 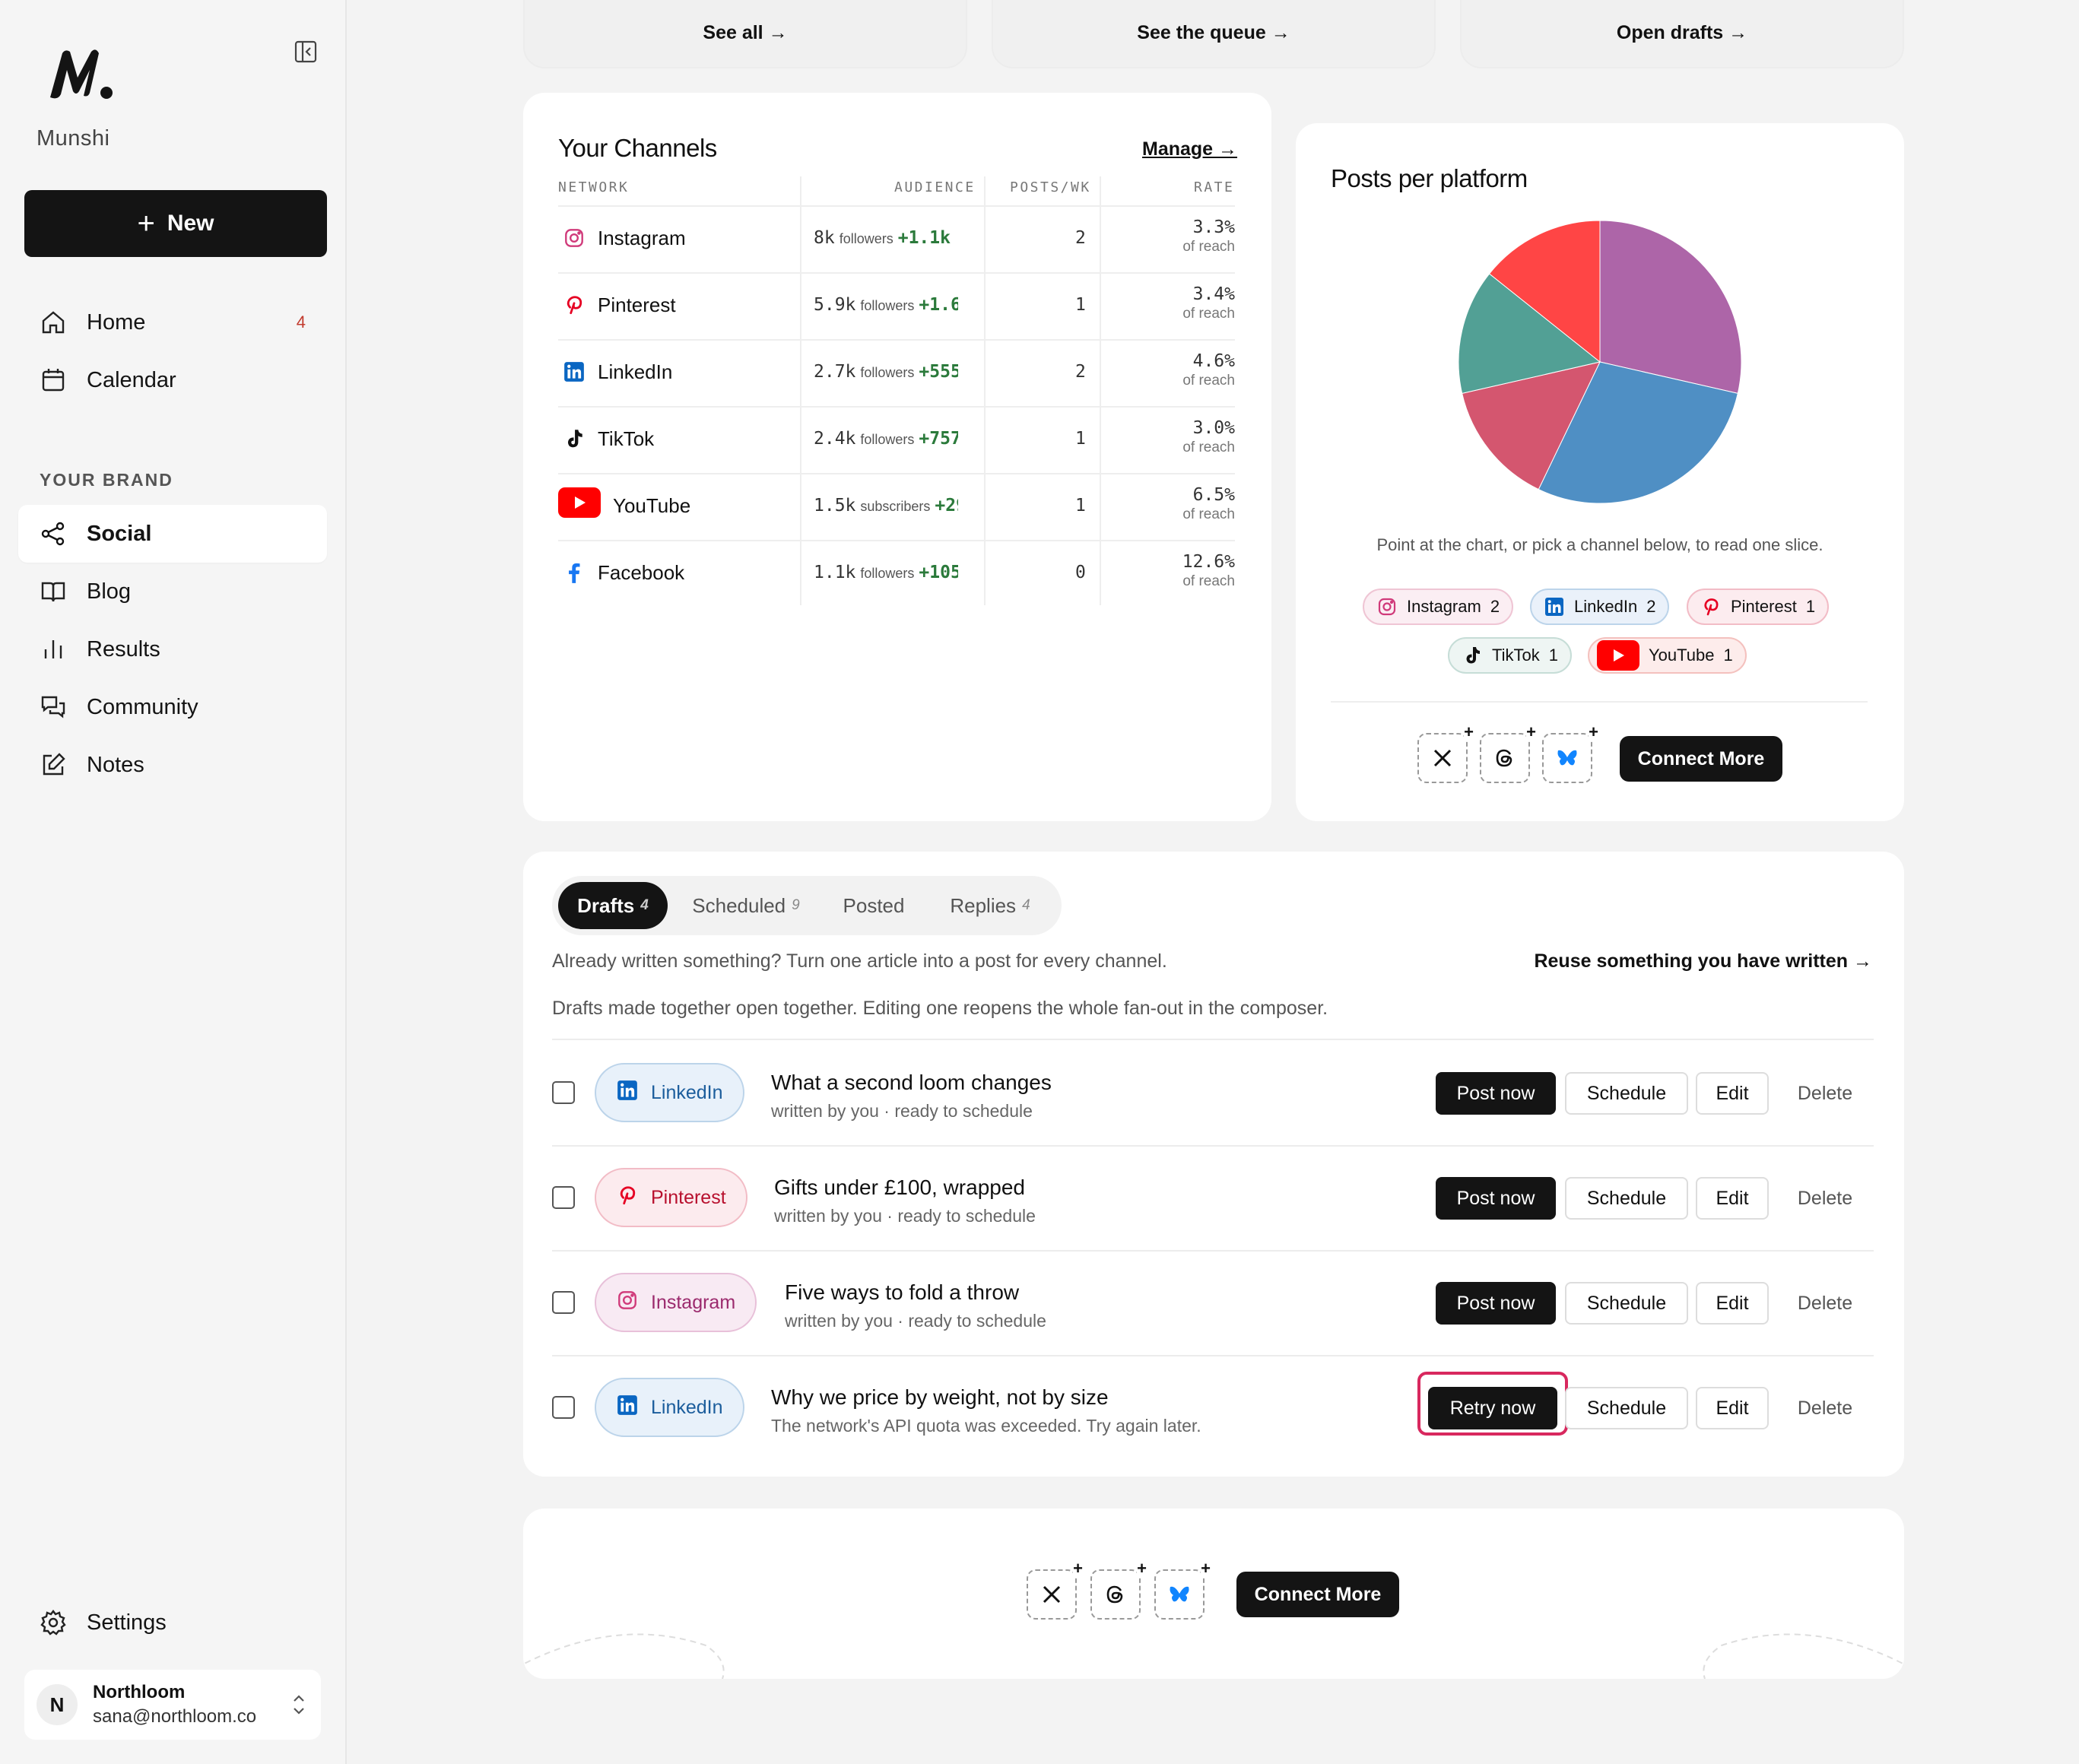 What do you see at coordinates (688, 1197) in the screenshot?
I see `pill-label: Pinterest` at bounding box center [688, 1197].